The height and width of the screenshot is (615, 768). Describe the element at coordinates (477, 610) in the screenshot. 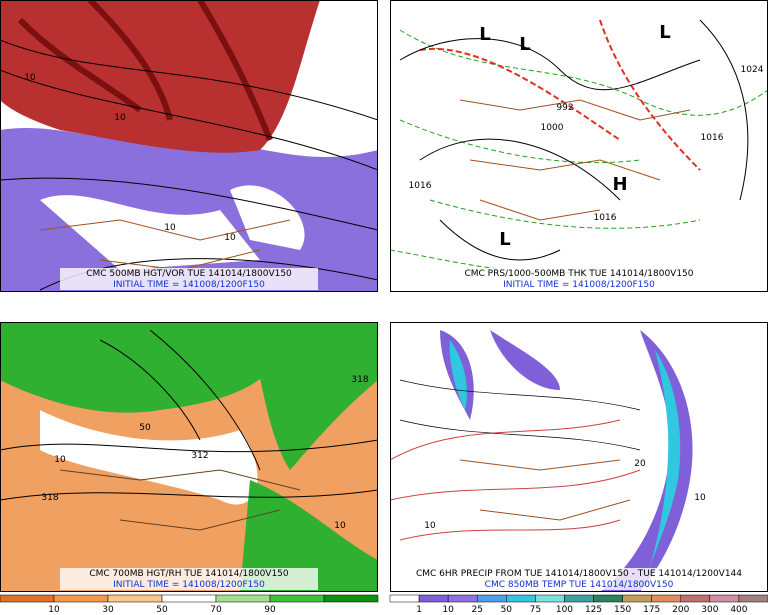

I see `colorbar-label: 25` at that location.